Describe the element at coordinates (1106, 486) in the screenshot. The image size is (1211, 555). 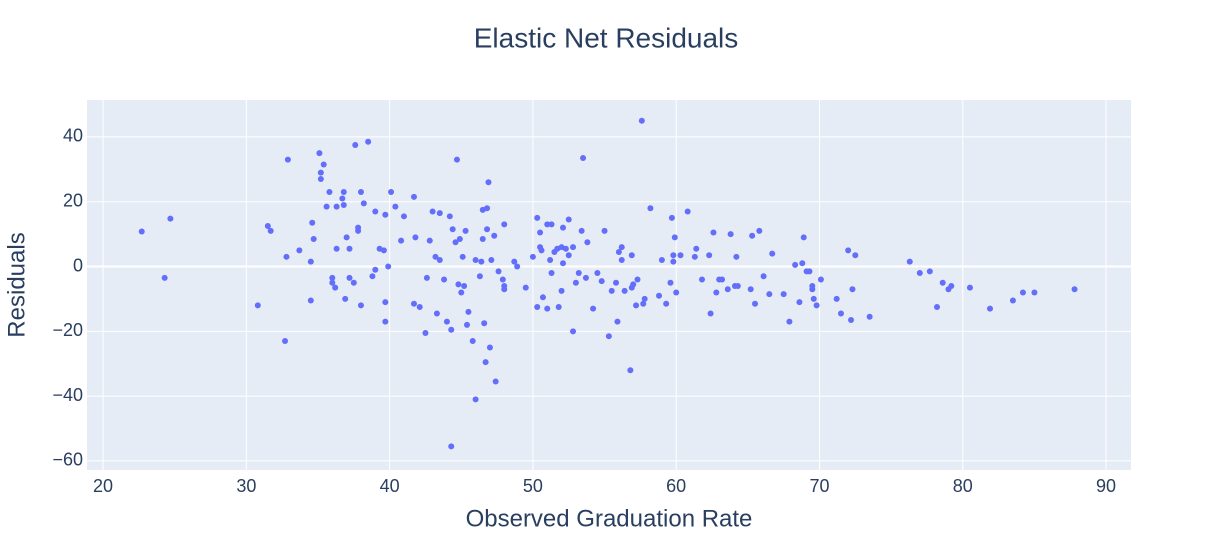
I see `x-tick-label: 90` at that location.